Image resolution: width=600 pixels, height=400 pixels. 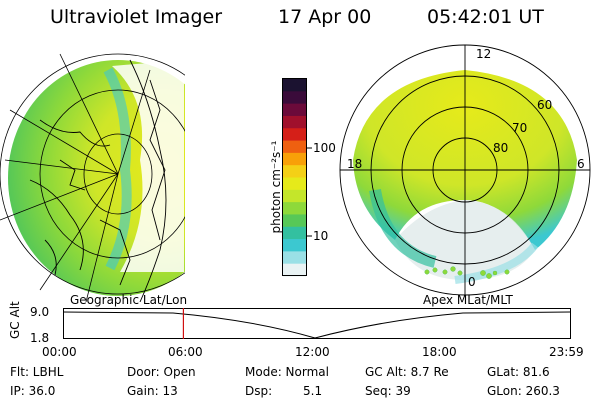 I want to click on seq-status: Seq: 39, so click(x=388, y=391).